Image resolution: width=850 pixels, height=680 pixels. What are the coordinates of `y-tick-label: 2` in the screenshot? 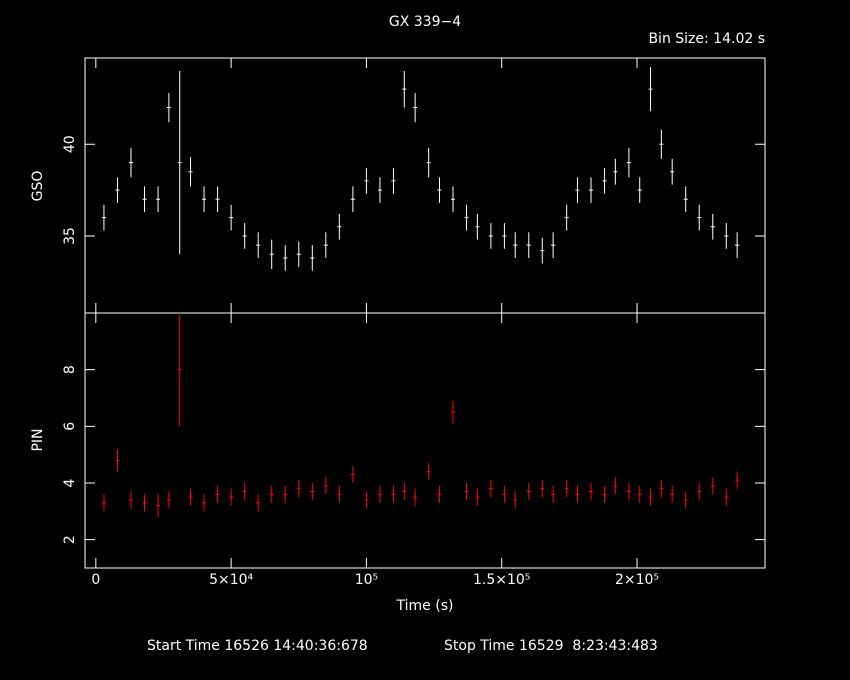 It's located at (70, 539).